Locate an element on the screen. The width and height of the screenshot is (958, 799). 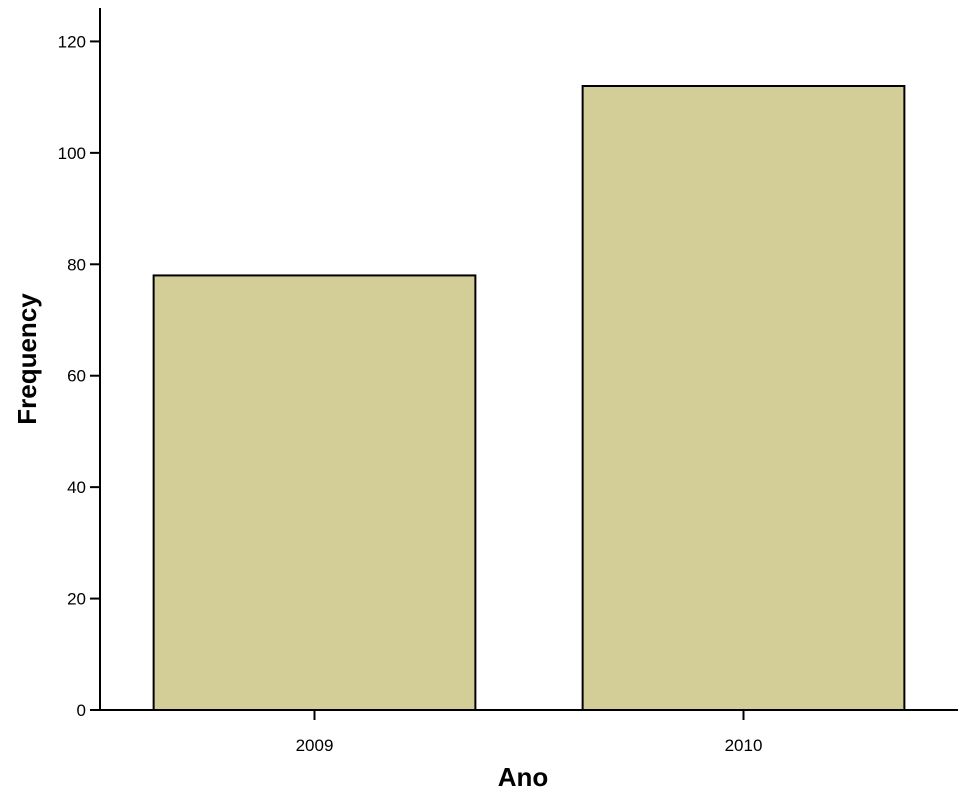
y-tick-label: 80 is located at coordinates (76, 264).